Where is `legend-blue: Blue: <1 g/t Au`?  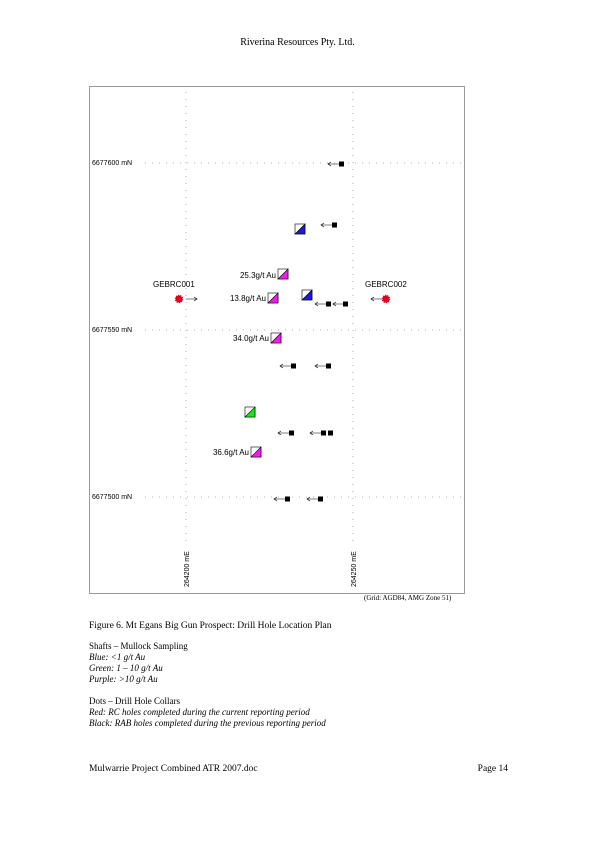 legend-blue: Blue: <1 g/t Au is located at coordinates (138, 657).